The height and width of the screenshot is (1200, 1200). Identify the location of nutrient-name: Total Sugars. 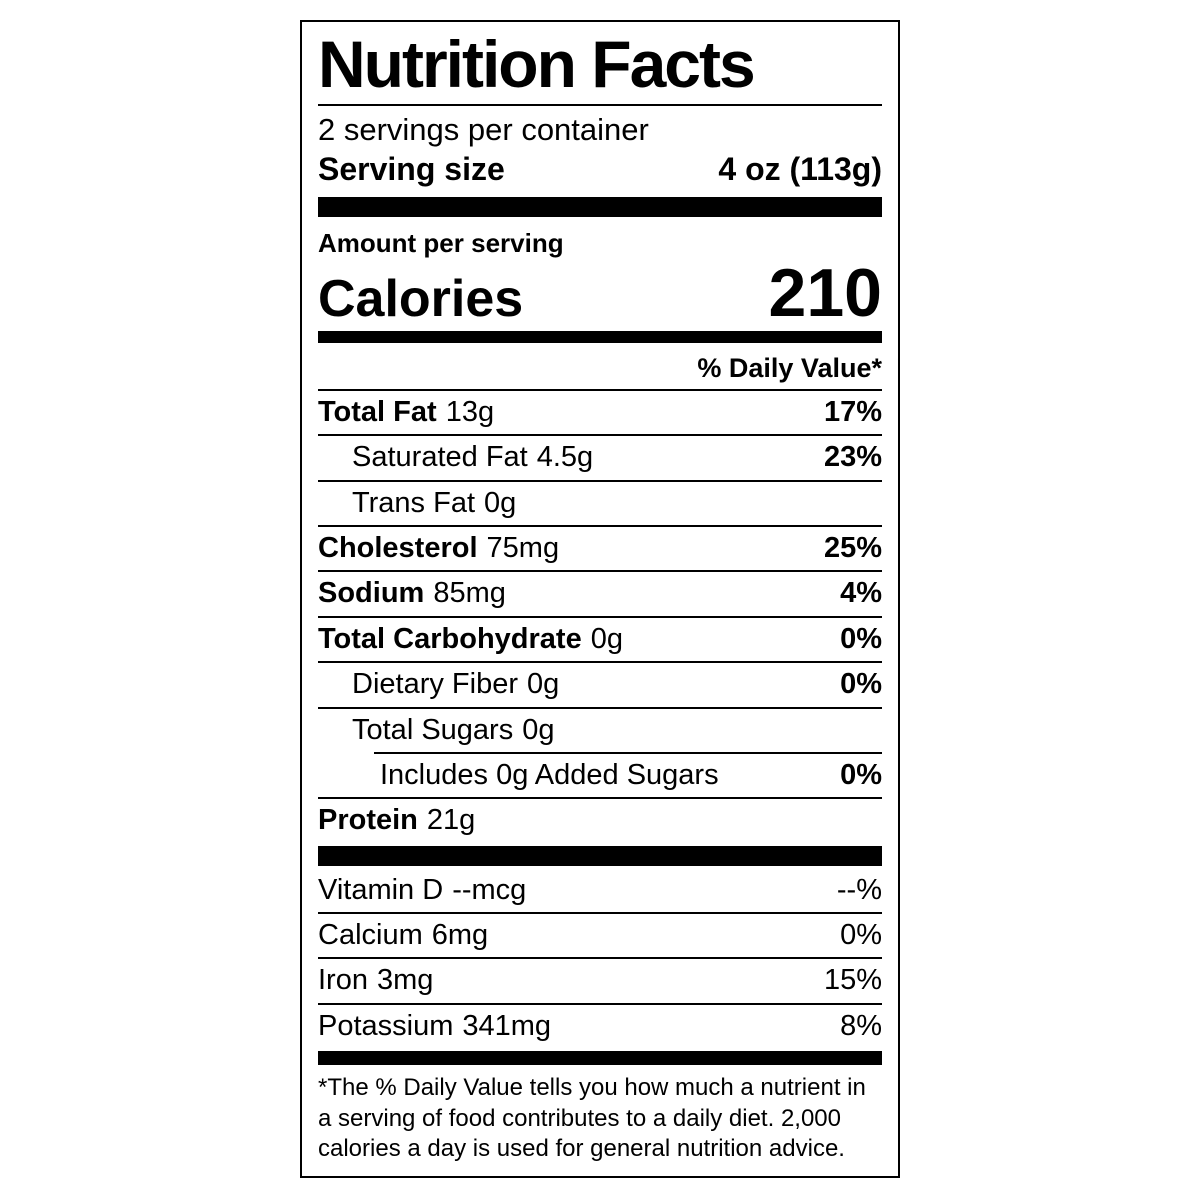
(433, 729).